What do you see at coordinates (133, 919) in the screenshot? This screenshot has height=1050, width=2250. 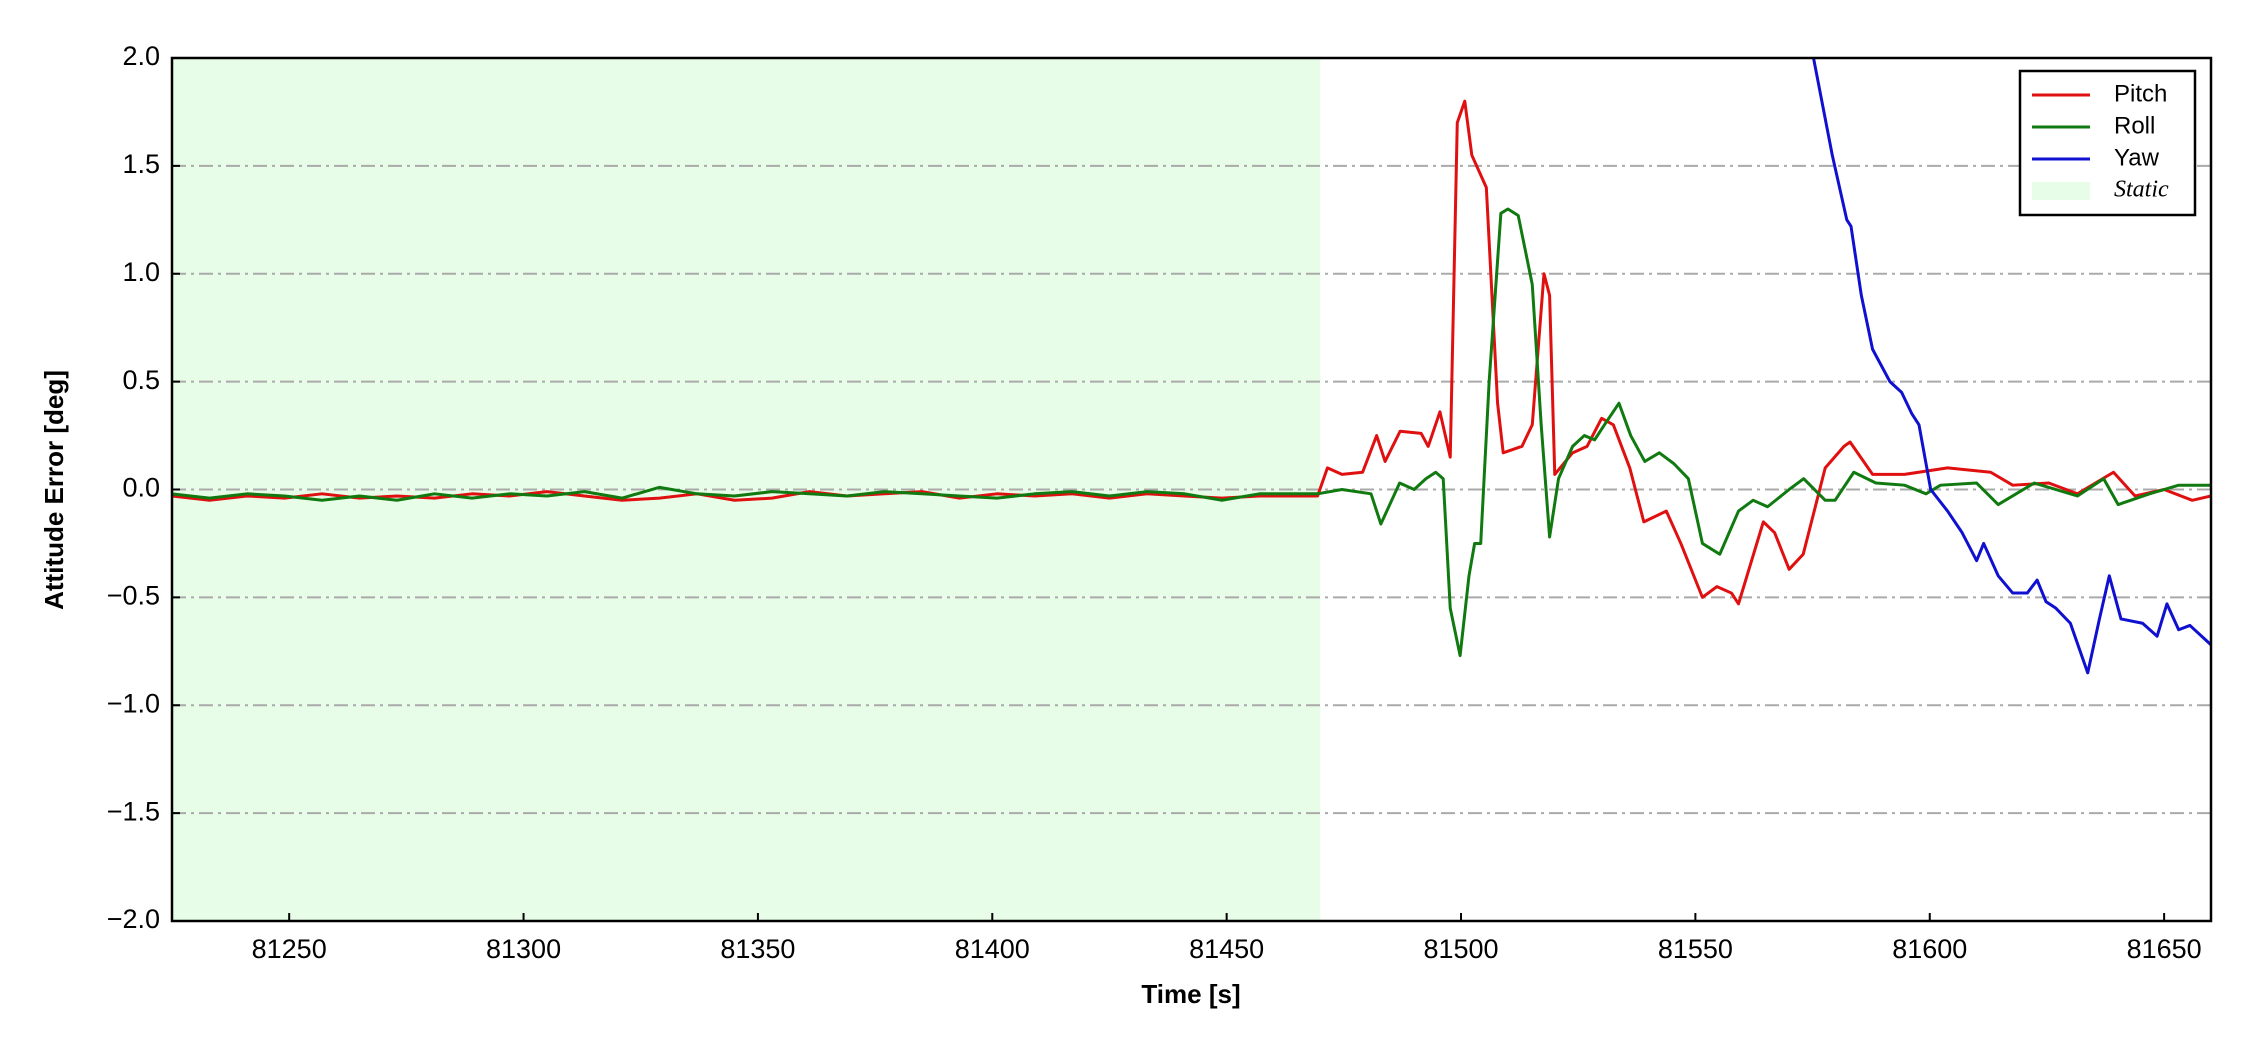 I see `y-tick-label: −2.0` at bounding box center [133, 919].